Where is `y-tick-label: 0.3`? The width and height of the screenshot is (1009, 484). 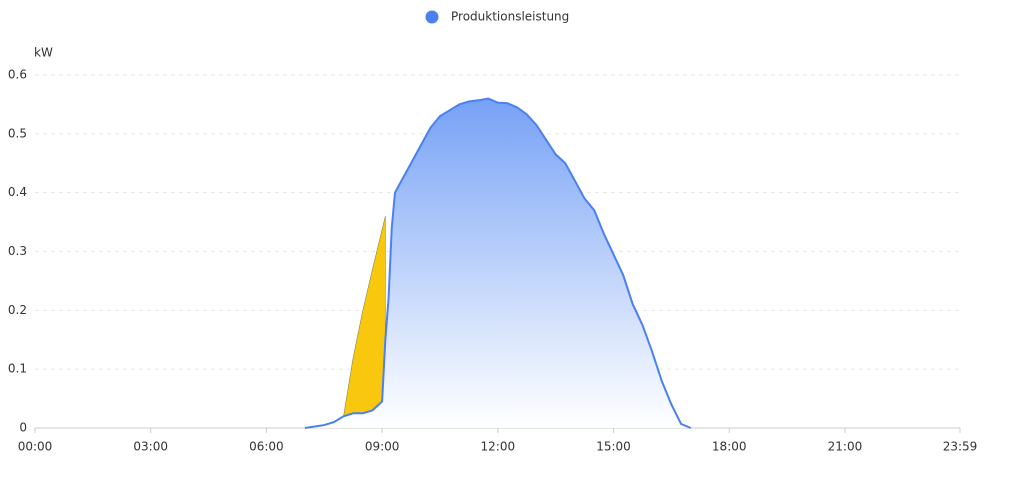
y-tick-label: 0.3 is located at coordinates (17, 251).